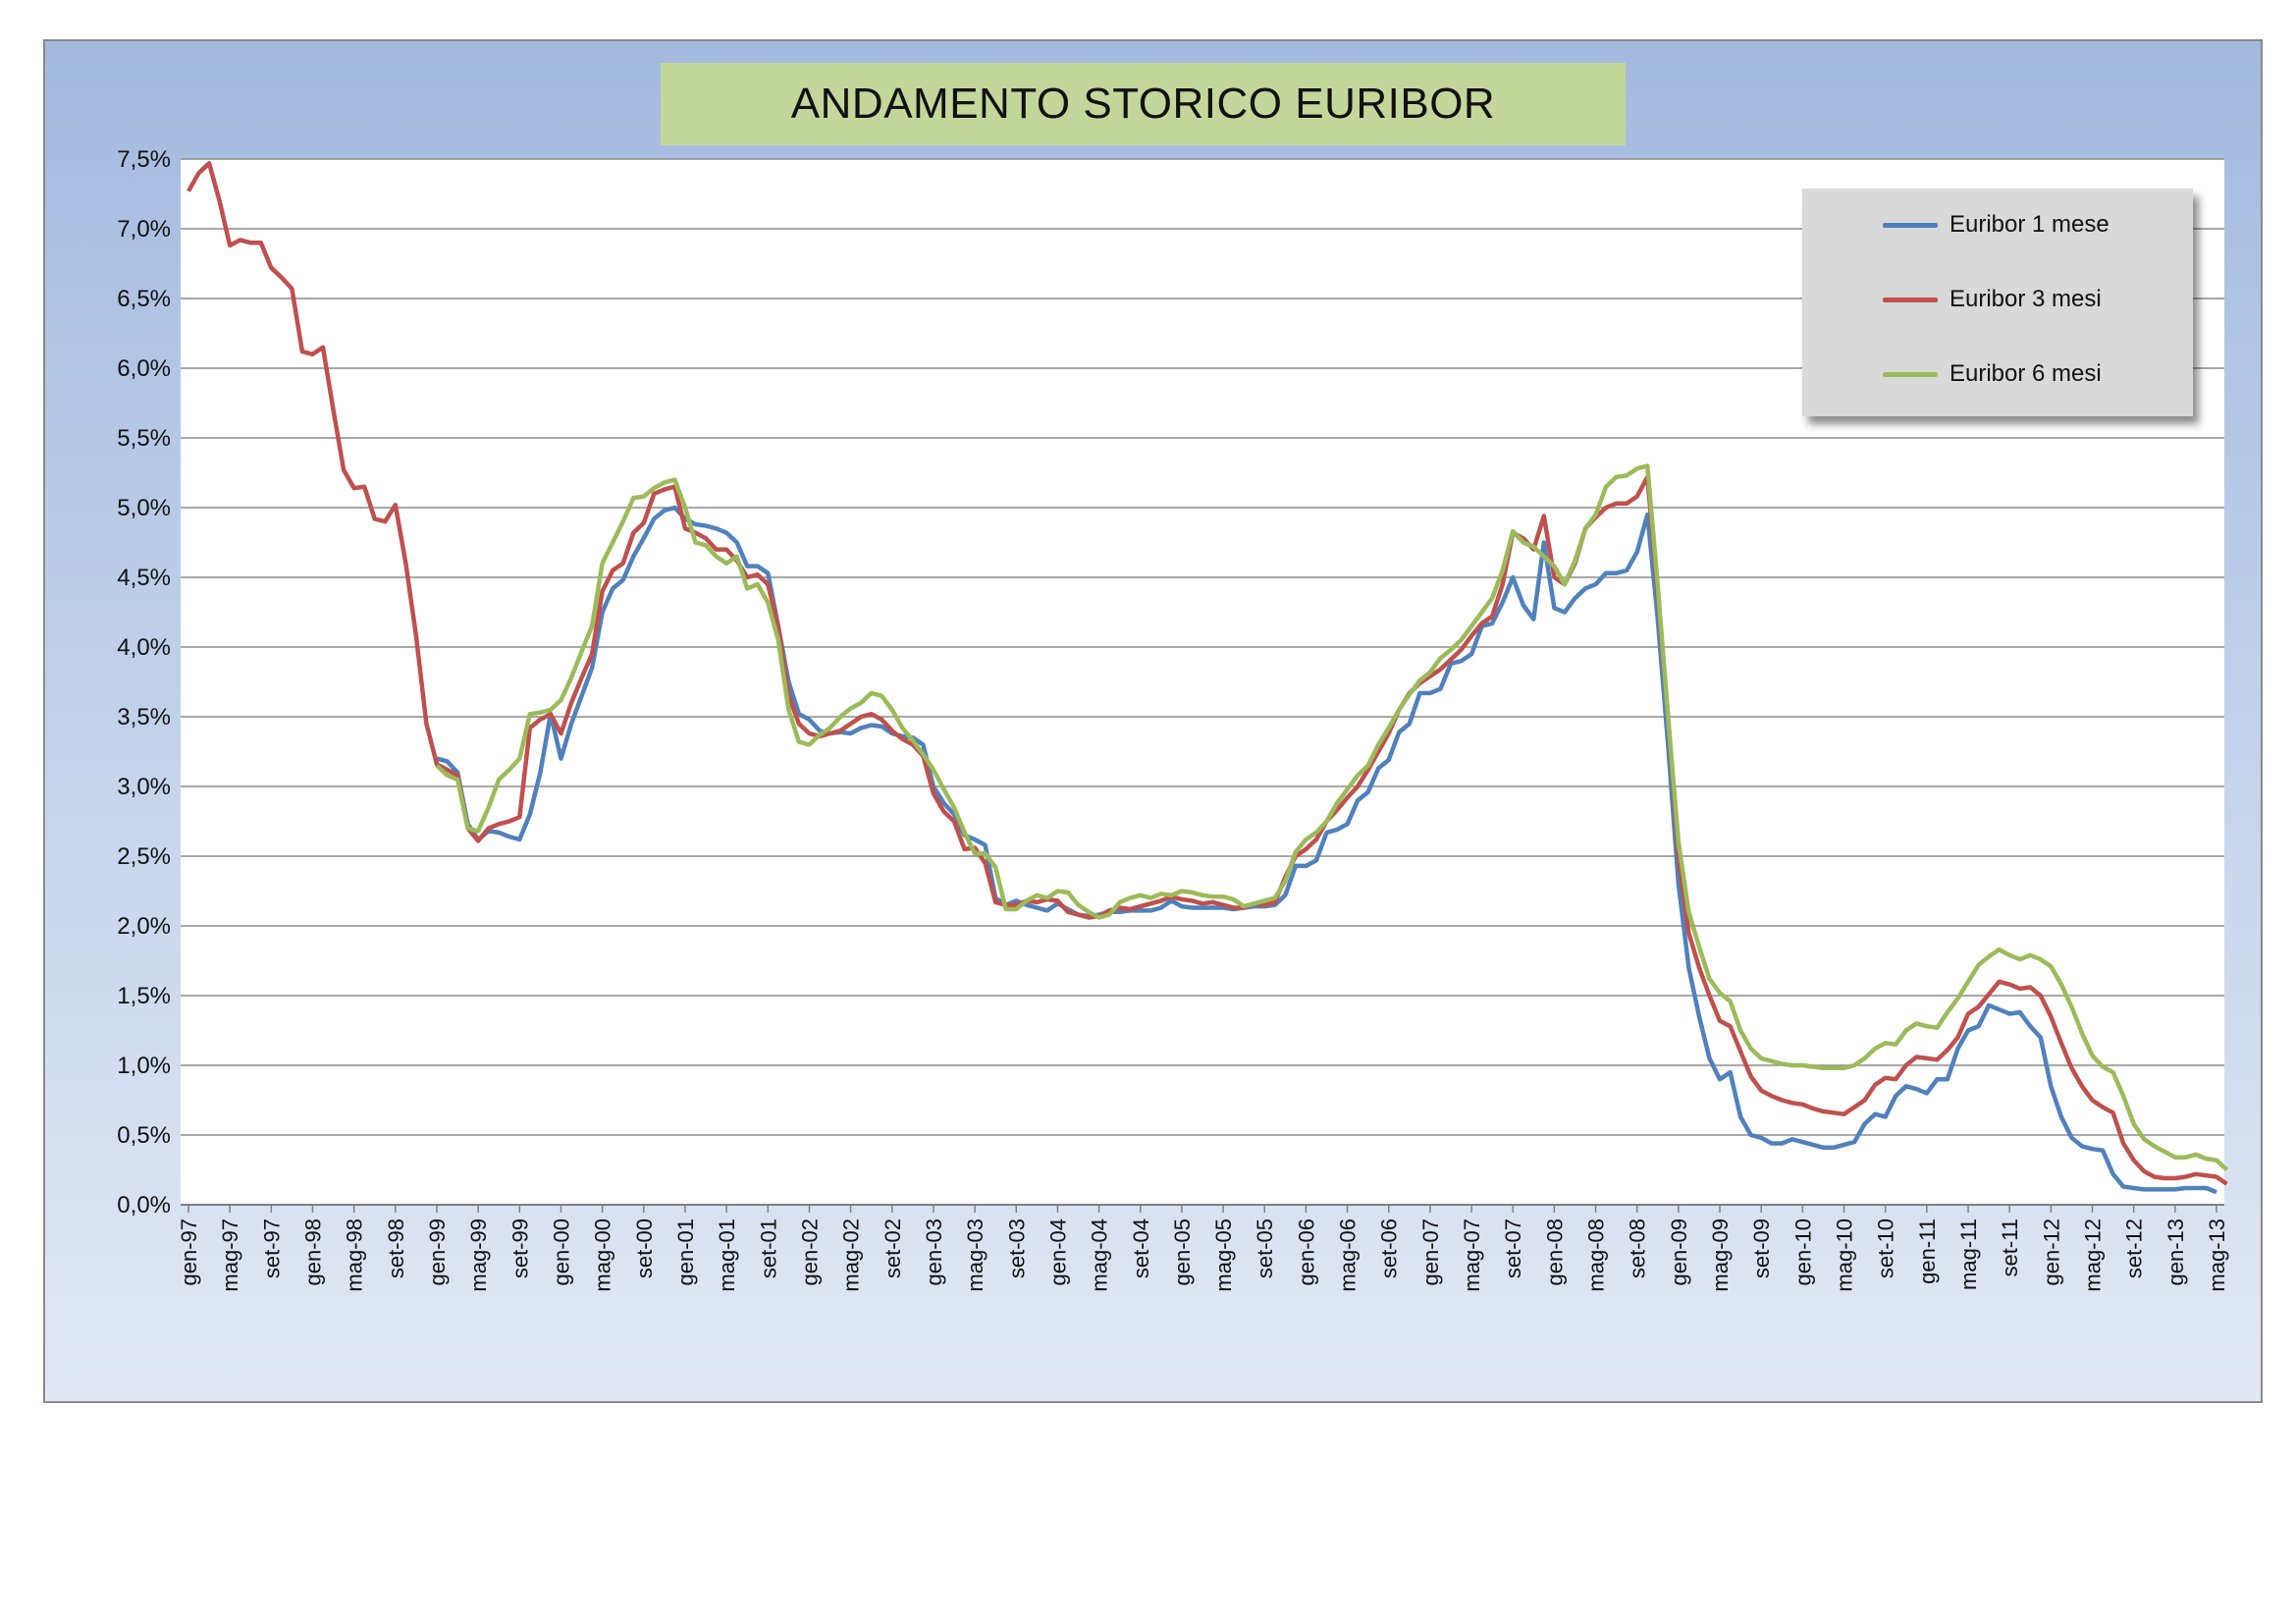 The height and width of the screenshot is (1624, 2296). Describe the element at coordinates (893, 1248) in the screenshot. I see `x-tick-label: set-02` at that location.